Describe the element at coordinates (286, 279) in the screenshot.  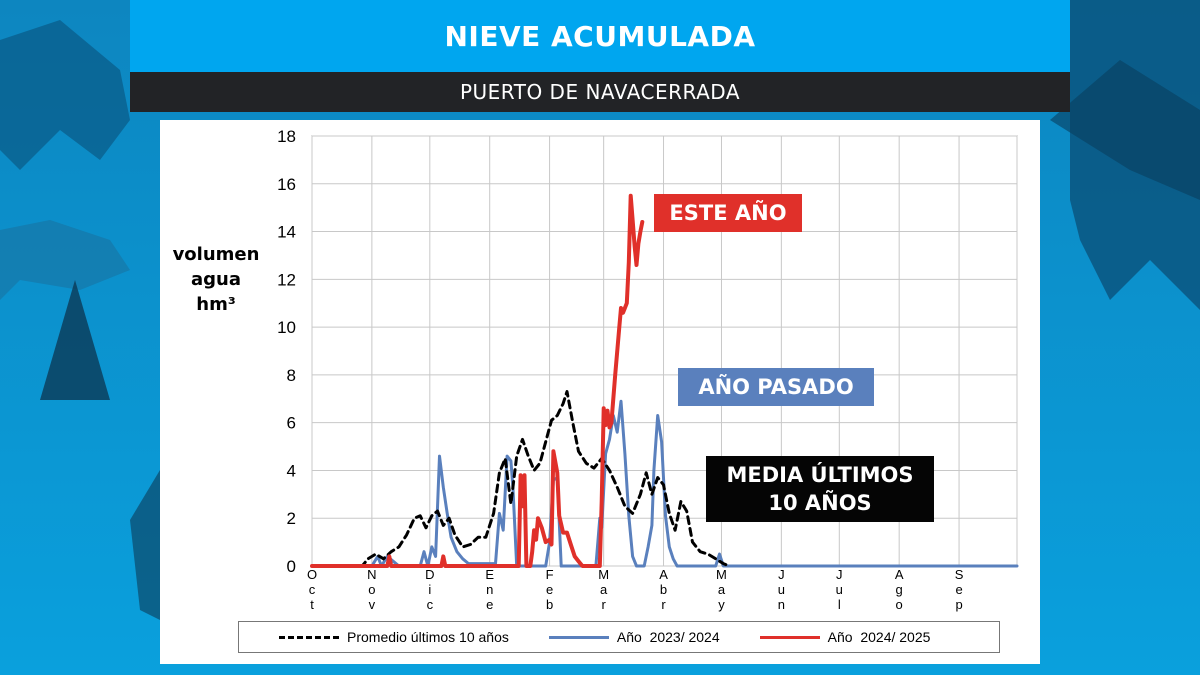
I see `y-tick-label: 12` at that location.